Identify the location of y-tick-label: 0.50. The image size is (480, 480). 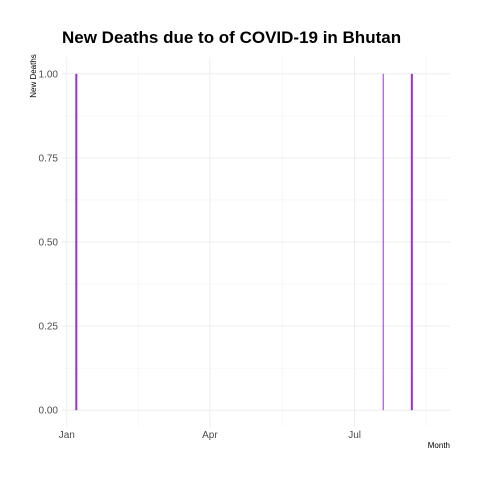
(49, 243).